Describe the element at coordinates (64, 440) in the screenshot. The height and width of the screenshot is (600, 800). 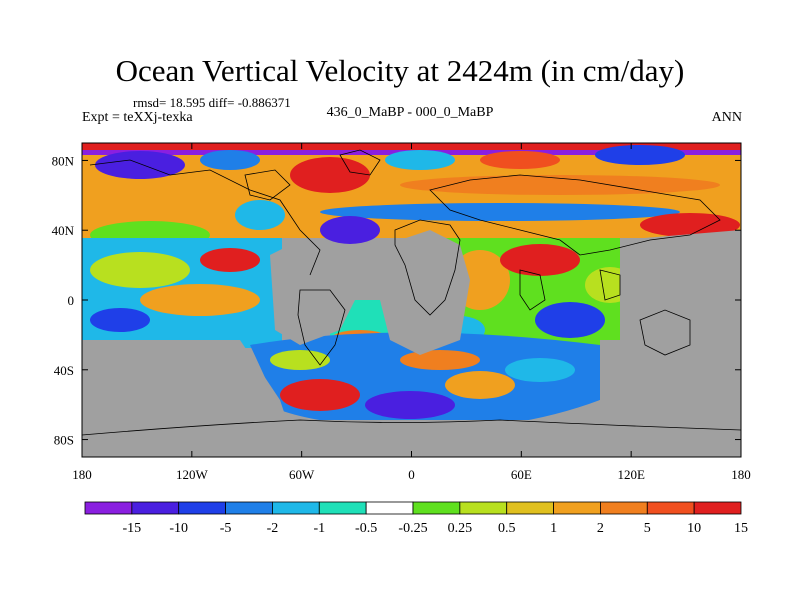
I see `lat-label: 80S` at that location.